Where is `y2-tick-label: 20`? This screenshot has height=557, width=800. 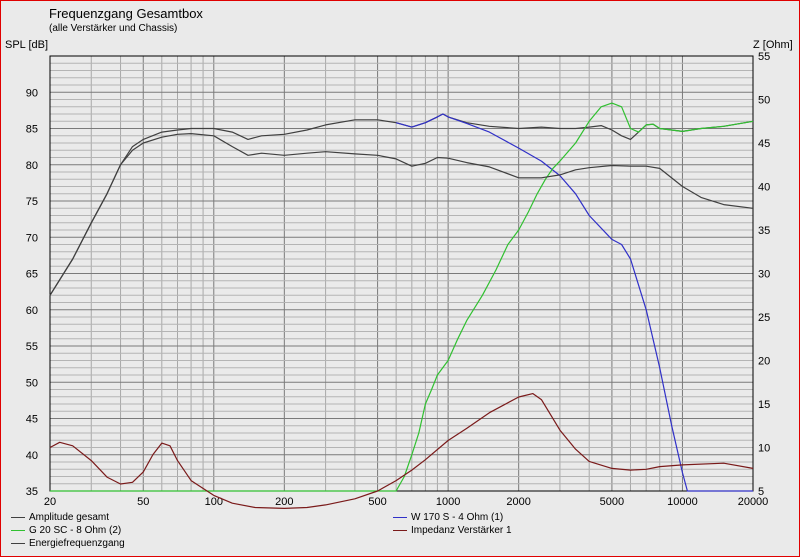 y2-tick-label: 20 is located at coordinates (764, 362).